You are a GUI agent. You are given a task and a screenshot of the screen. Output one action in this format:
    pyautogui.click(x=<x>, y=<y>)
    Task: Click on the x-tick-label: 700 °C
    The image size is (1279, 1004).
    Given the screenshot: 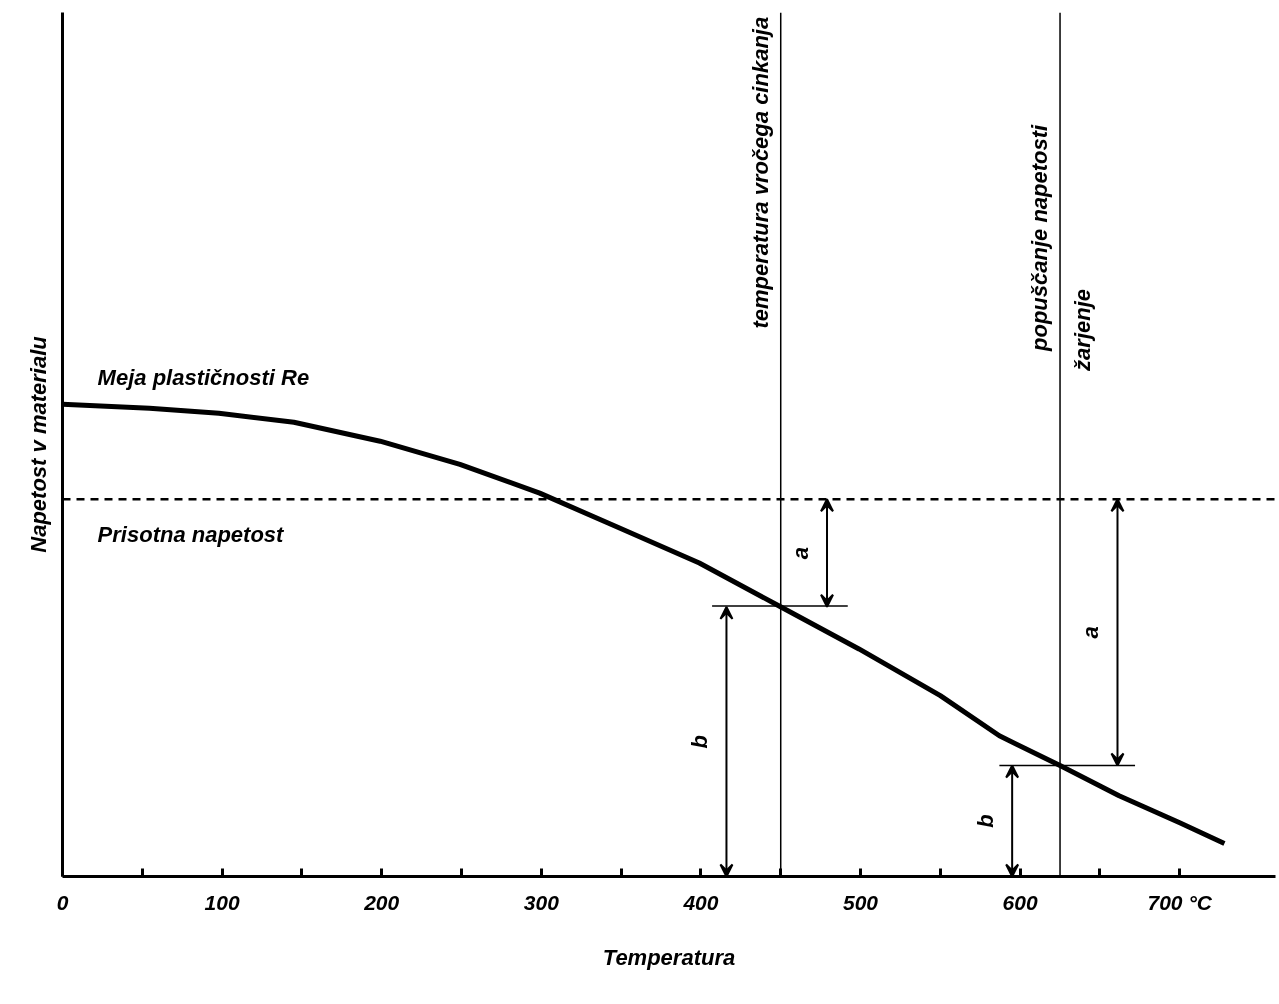 What is the action you would take?
    pyautogui.click(x=1180, y=902)
    